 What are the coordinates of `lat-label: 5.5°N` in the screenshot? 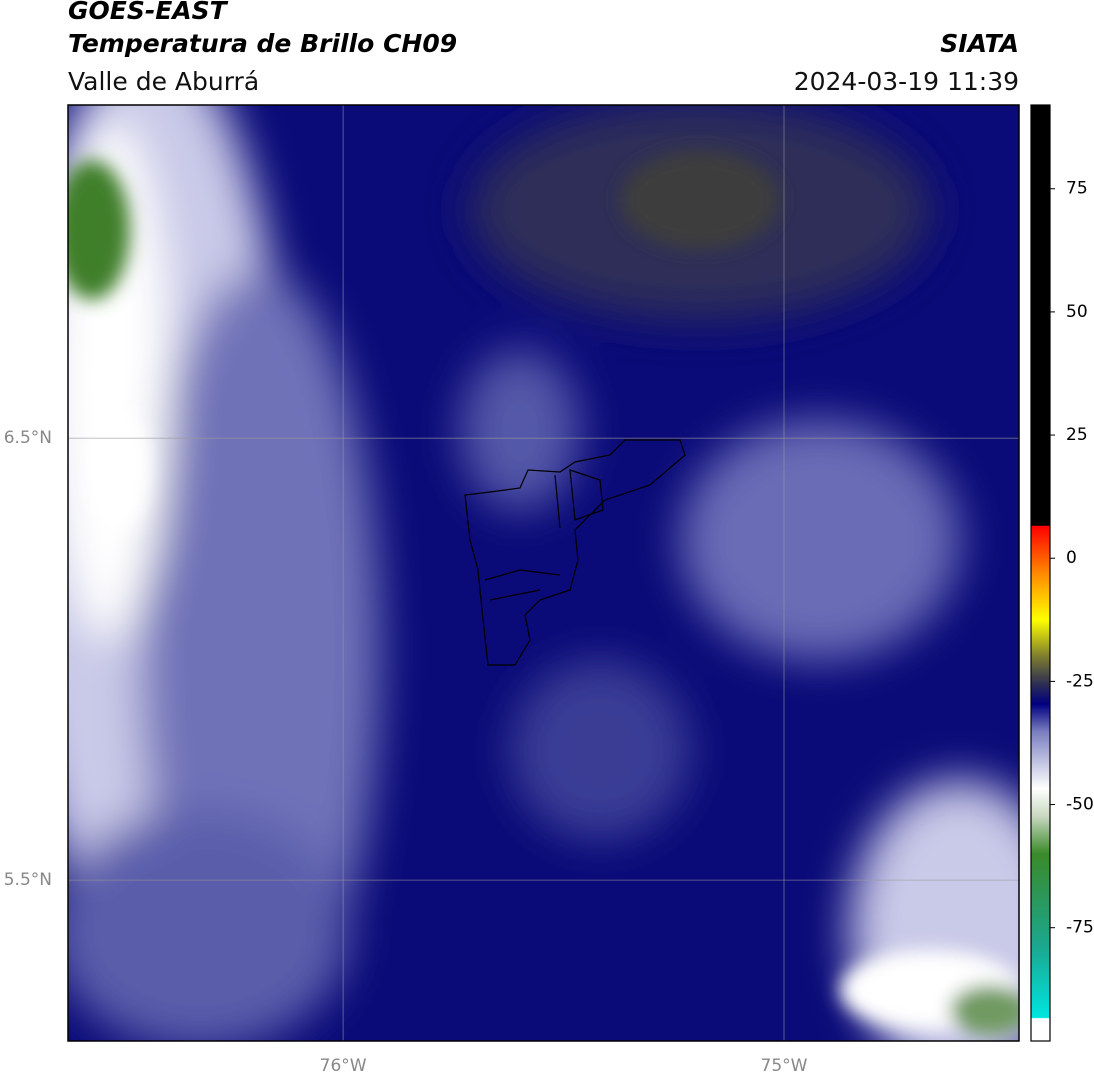 It's located at (28, 880).